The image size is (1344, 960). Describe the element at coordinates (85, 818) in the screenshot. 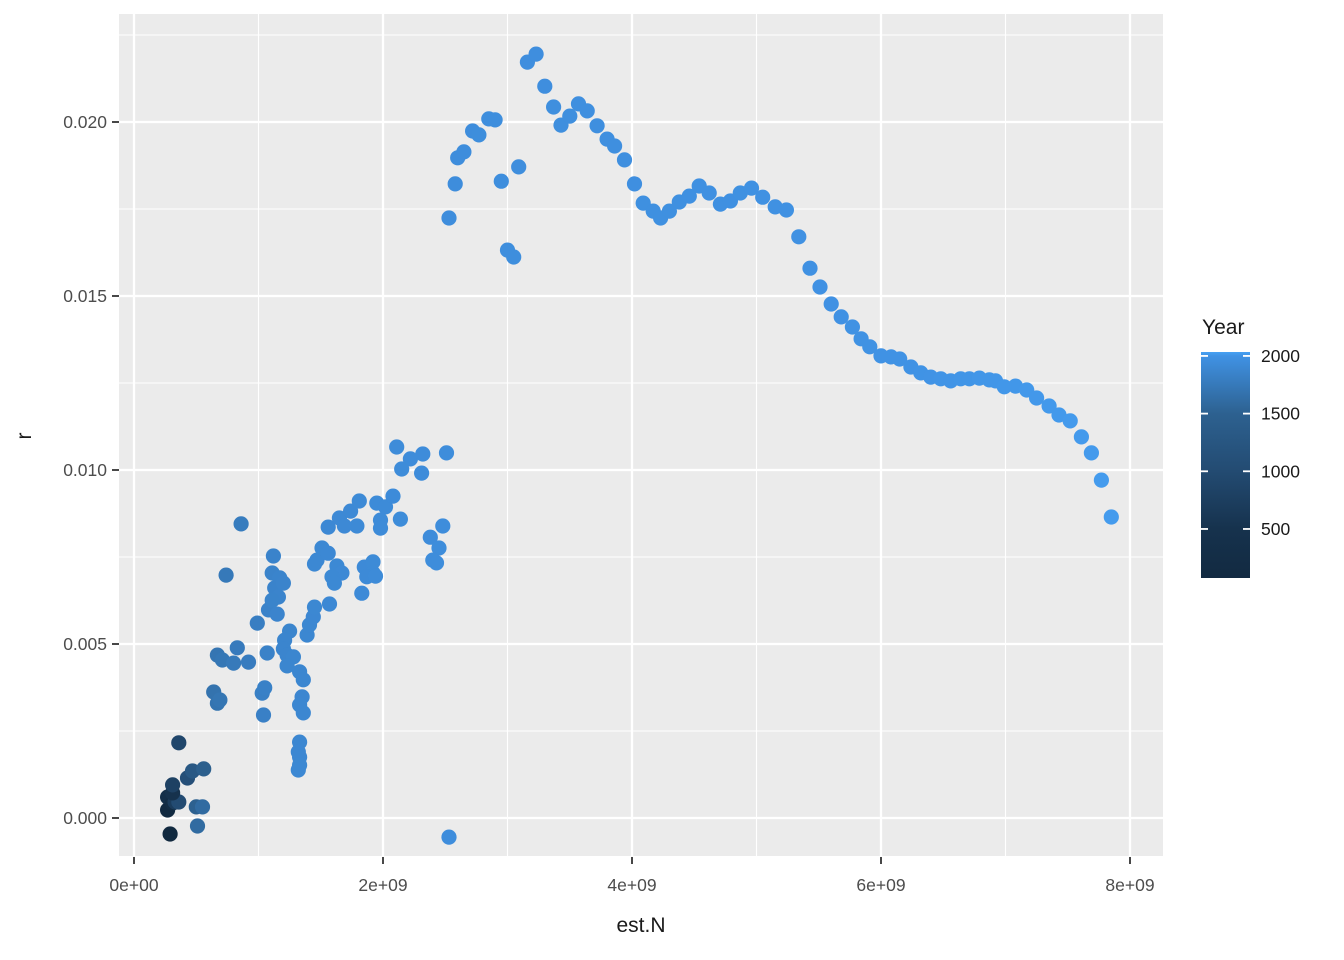

I see `y-tick-label: 0.000` at that location.